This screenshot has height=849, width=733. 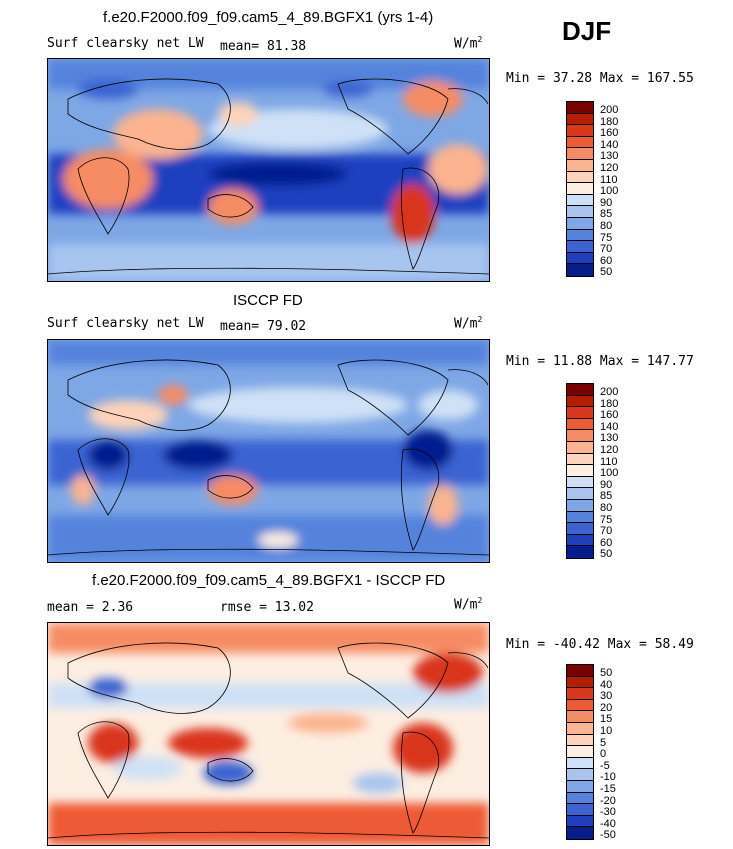 I want to click on panel-1-mean: mean= 81.38, so click(x=263, y=46).